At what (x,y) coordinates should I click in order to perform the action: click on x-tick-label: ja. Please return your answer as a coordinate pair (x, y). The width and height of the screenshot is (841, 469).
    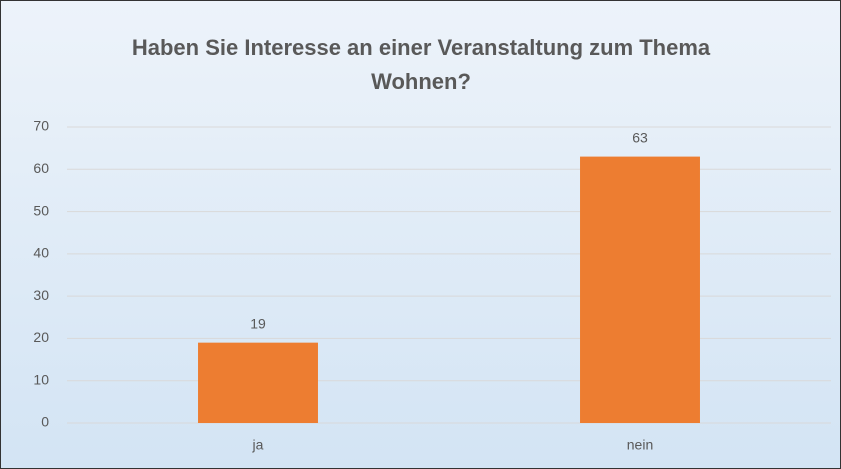
    Looking at the image, I should click on (258, 445).